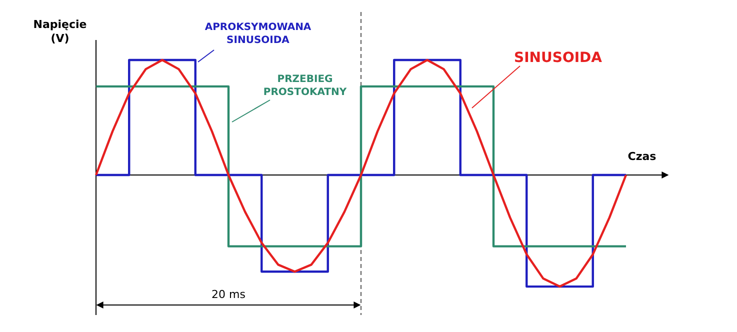 The width and height of the screenshot is (737, 332). What do you see at coordinates (229, 294) in the screenshot?
I see `text: 20 ms` at bounding box center [229, 294].